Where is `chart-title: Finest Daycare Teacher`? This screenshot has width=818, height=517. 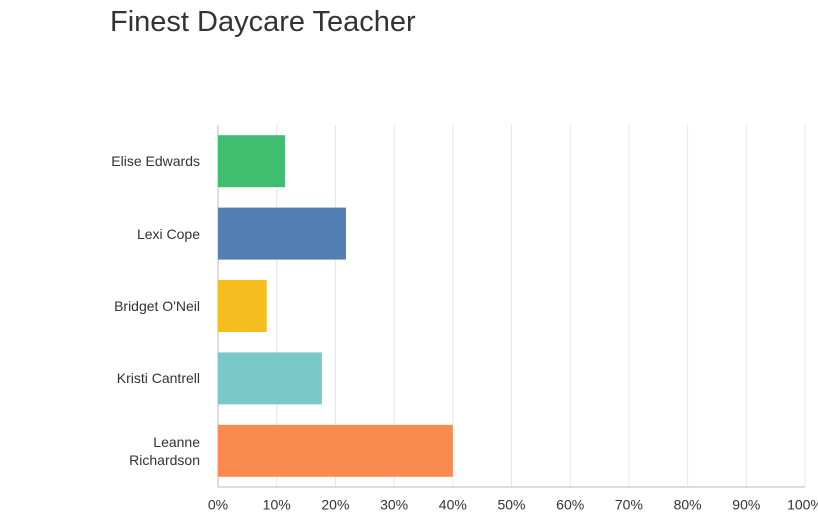 chart-title: Finest Daycare Teacher is located at coordinates (263, 22).